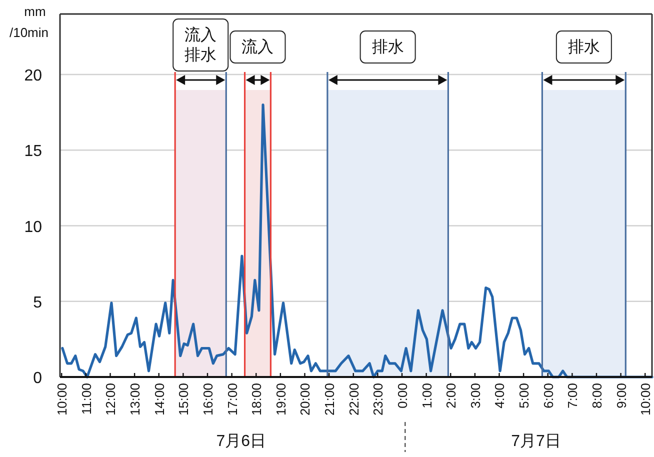 The height and width of the screenshot is (457, 654). Describe the element at coordinates (451, 395) in the screenshot. I see `xtick-label: 2:00` at that location.